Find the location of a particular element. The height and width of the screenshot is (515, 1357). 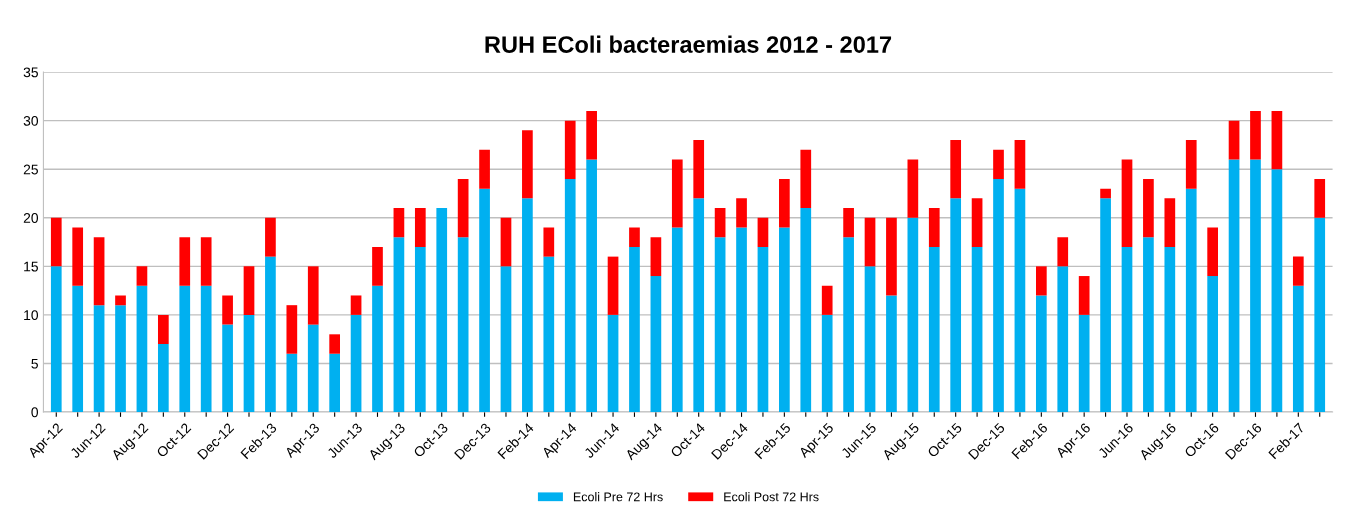

y-tick-label: 20 is located at coordinates (31, 218).